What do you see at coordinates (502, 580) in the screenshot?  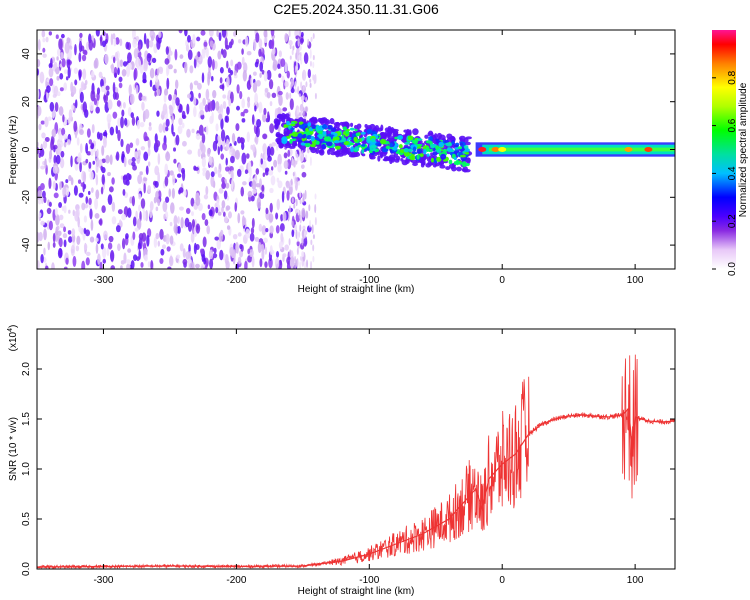 I see `x-tick-label: 0` at bounding box center [502, 580].